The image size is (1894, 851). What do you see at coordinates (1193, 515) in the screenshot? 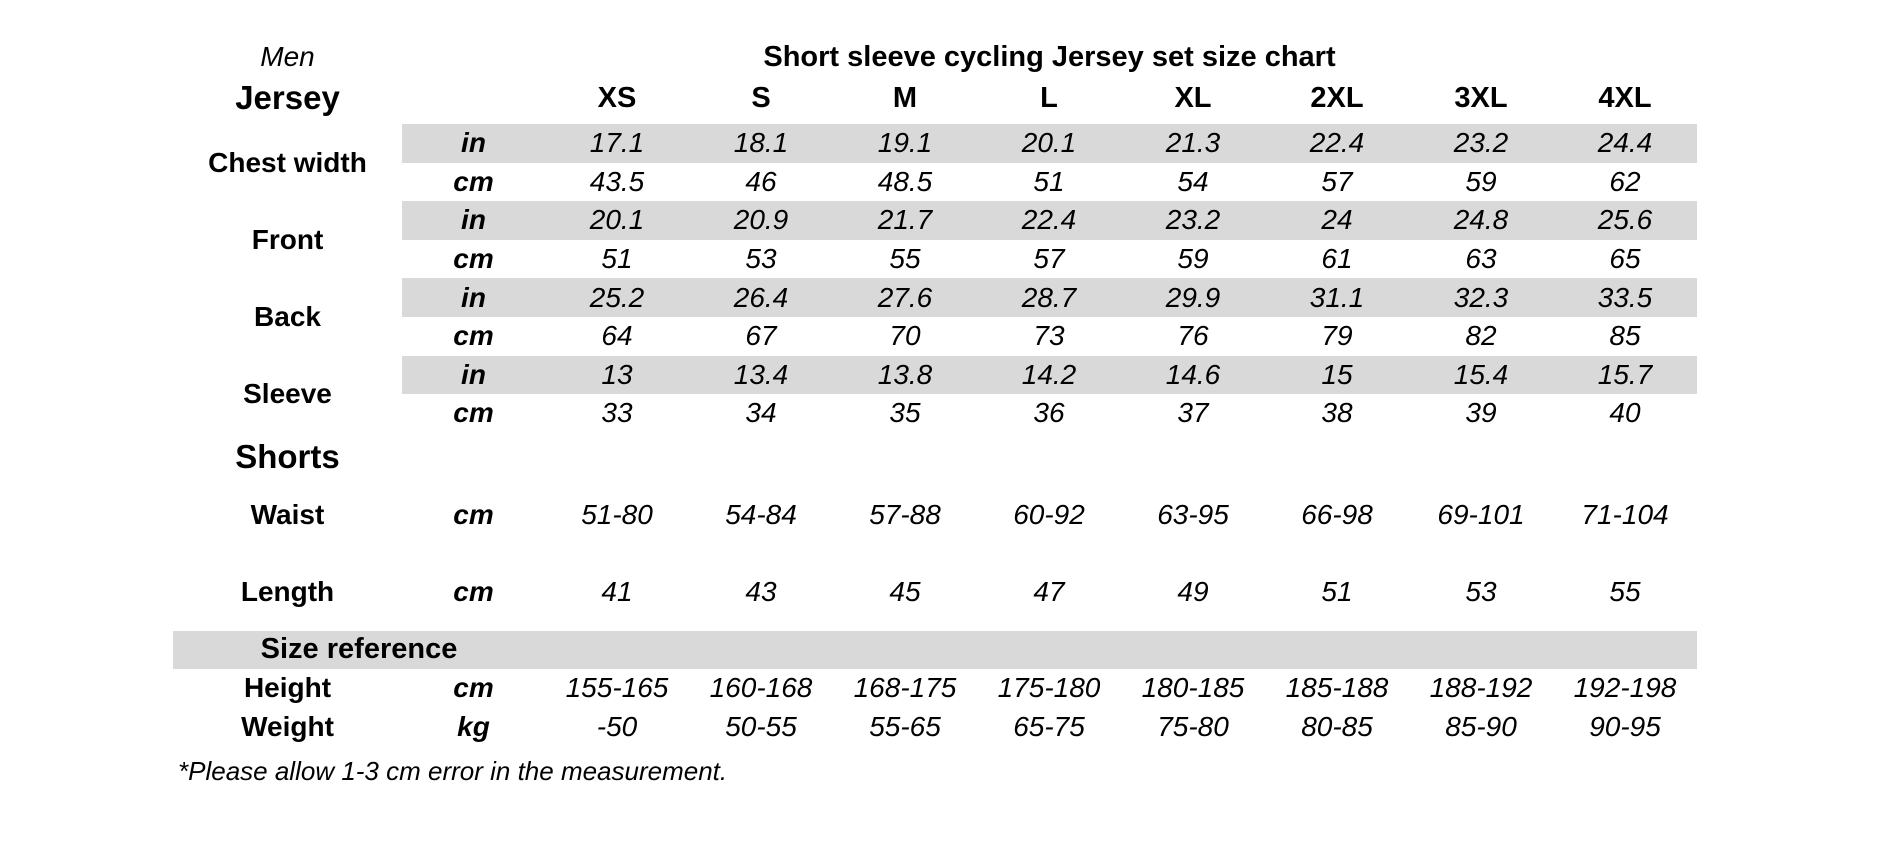
I see `value-cell: 63-95` at bounding box center [1193, 515].